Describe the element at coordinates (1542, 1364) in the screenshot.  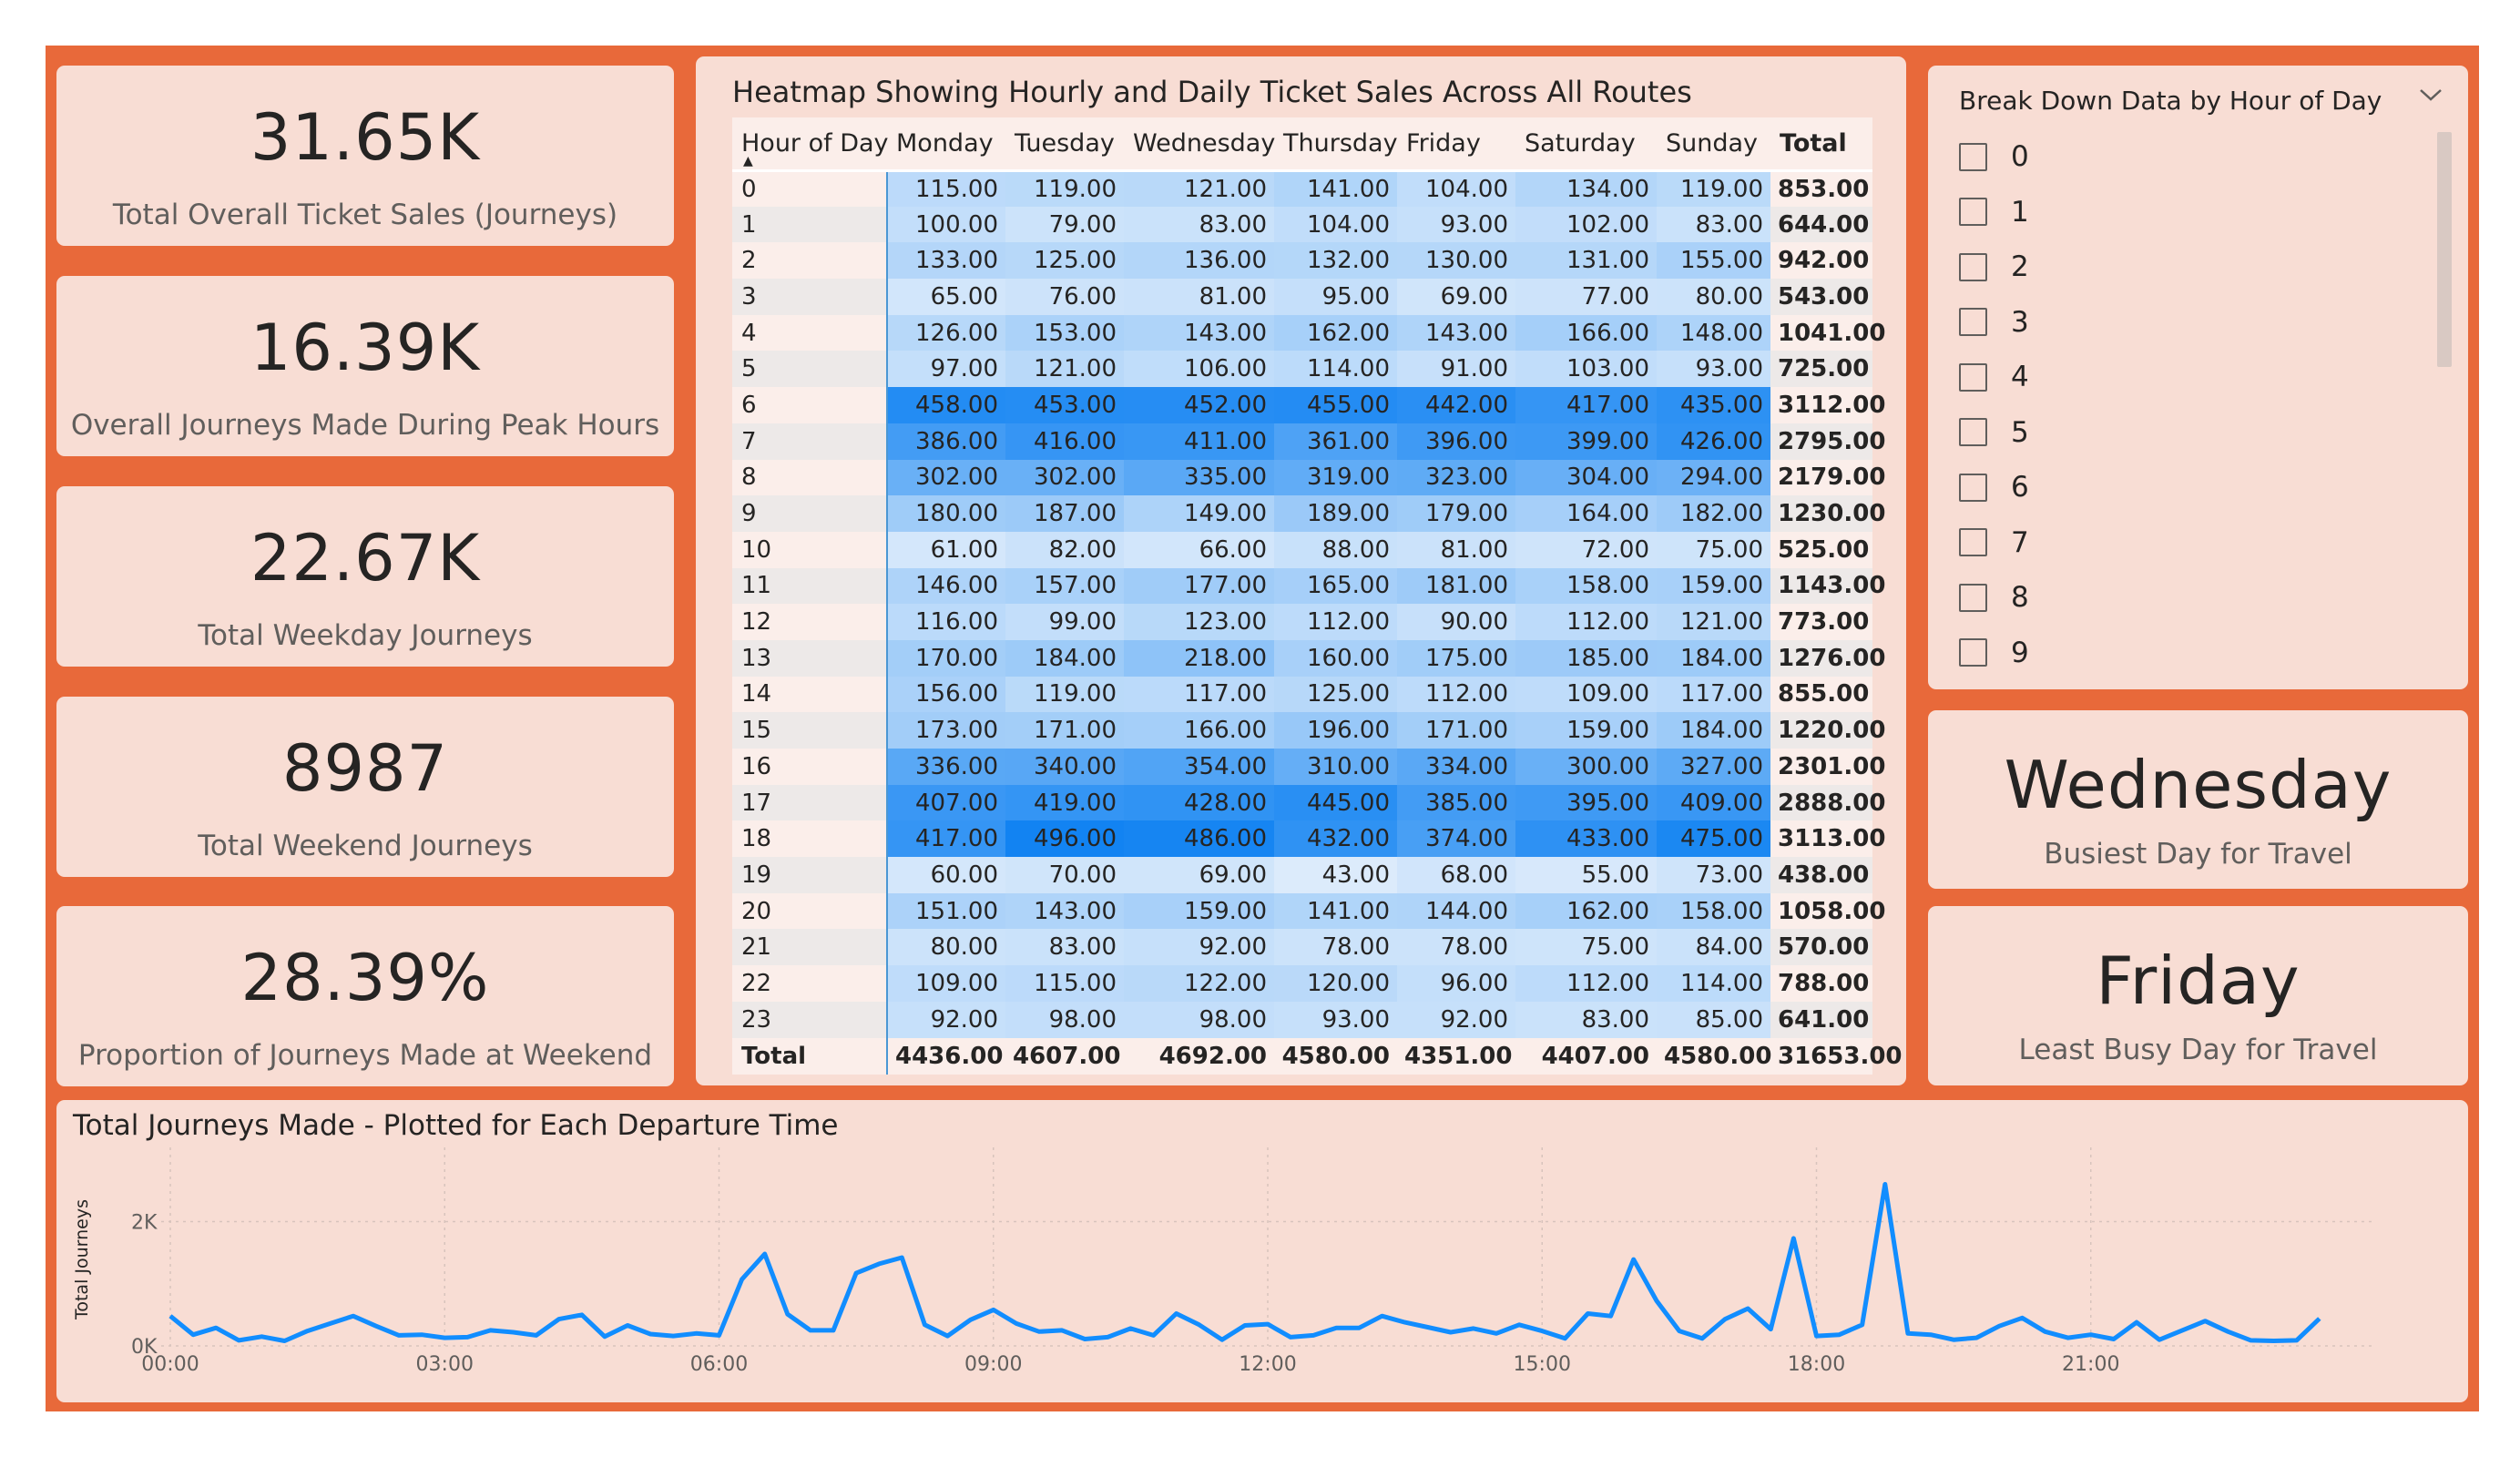
I see `x-tick-label: 15:00` at that location.